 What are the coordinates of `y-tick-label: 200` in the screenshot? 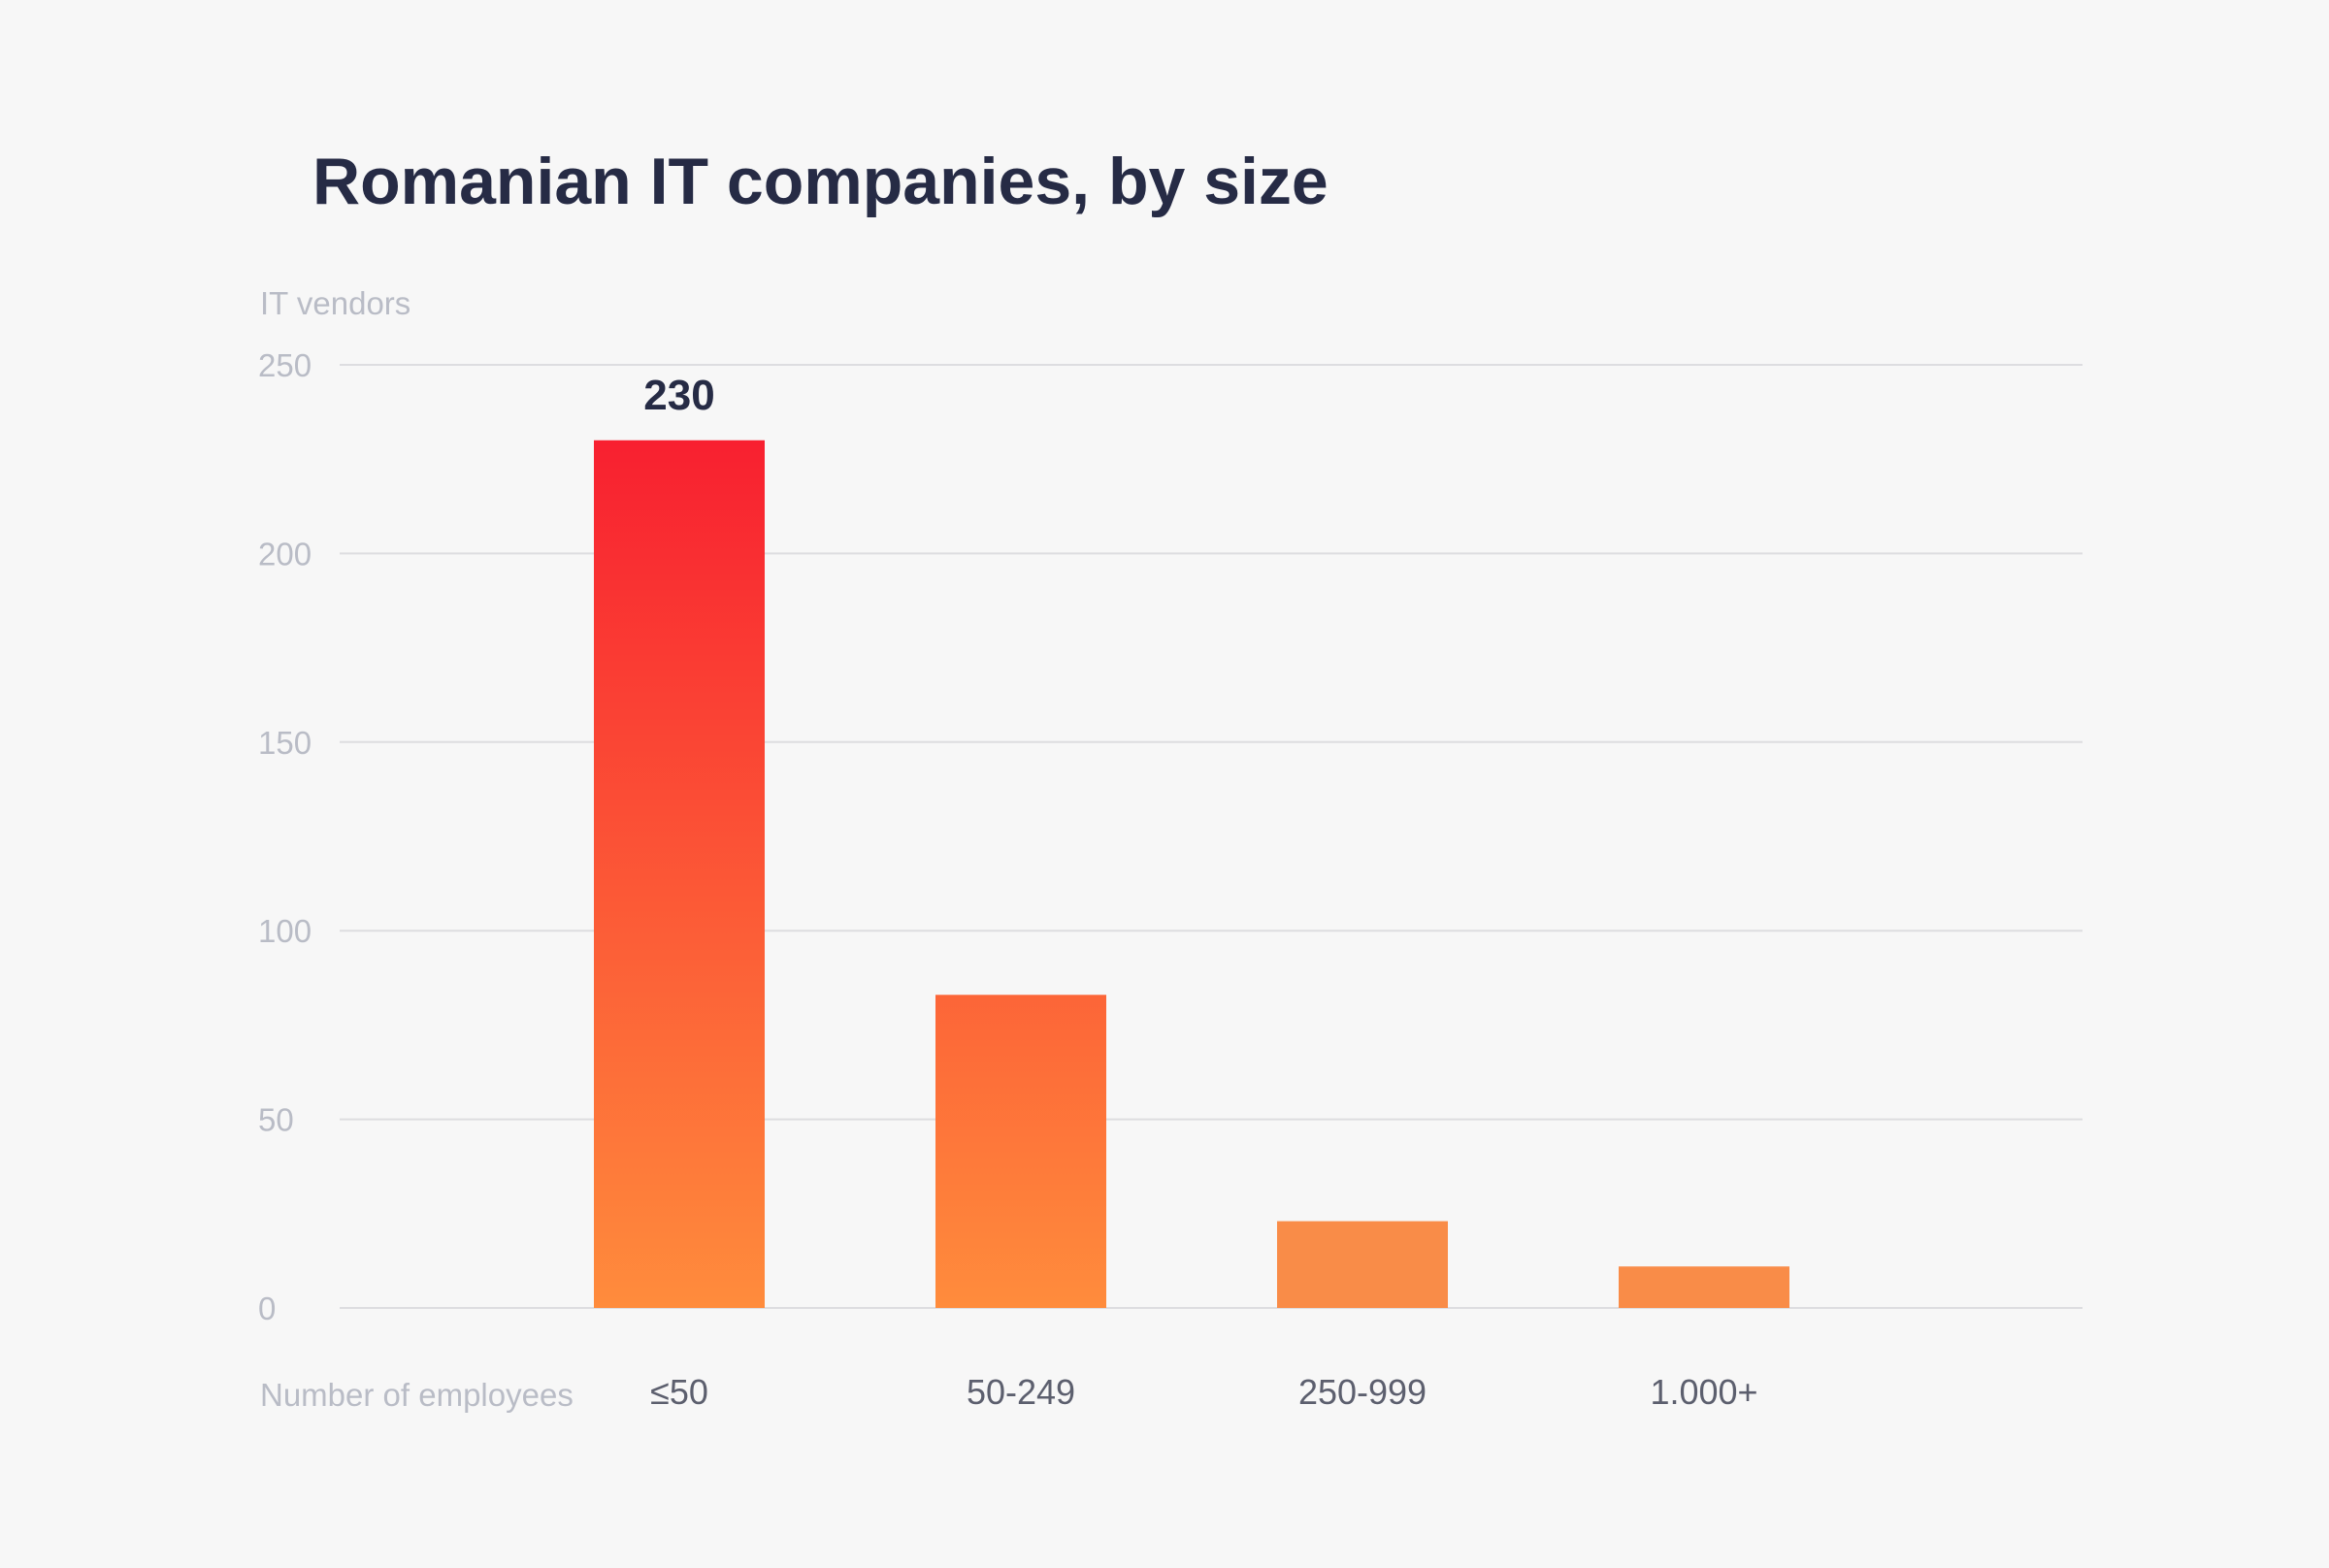 It's located at (285, 554).